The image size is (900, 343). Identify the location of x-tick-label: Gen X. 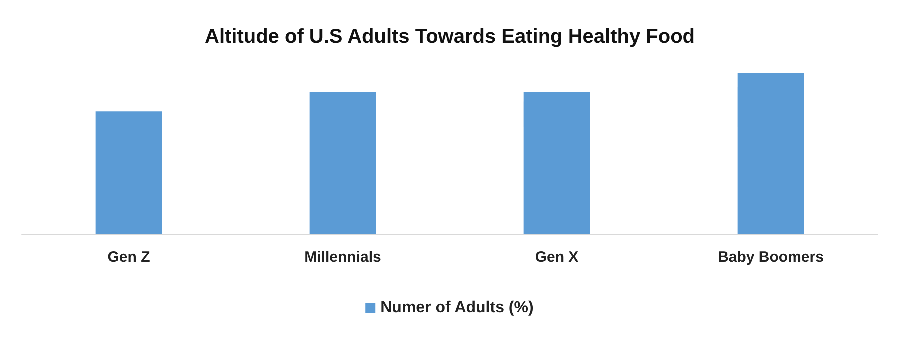
(557, 257).